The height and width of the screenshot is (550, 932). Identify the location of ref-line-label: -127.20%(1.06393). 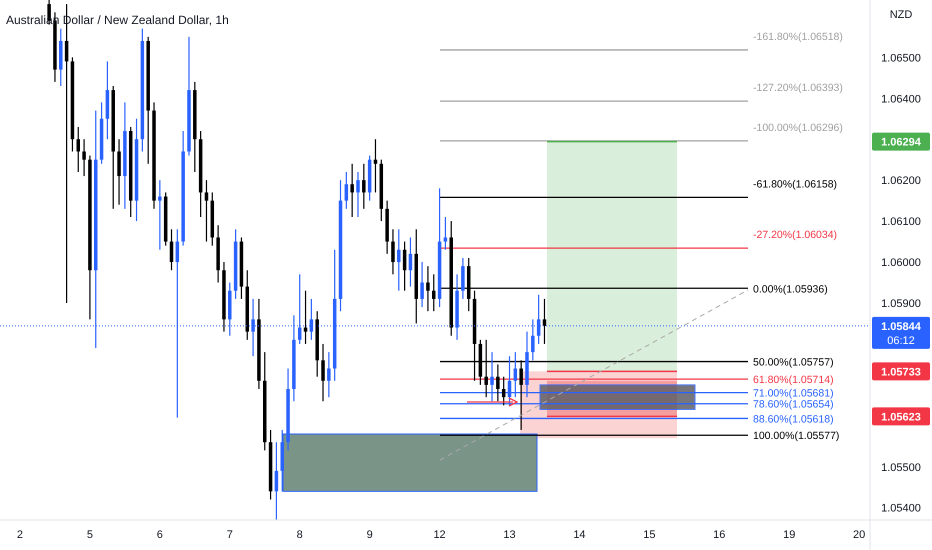
(798, 88).